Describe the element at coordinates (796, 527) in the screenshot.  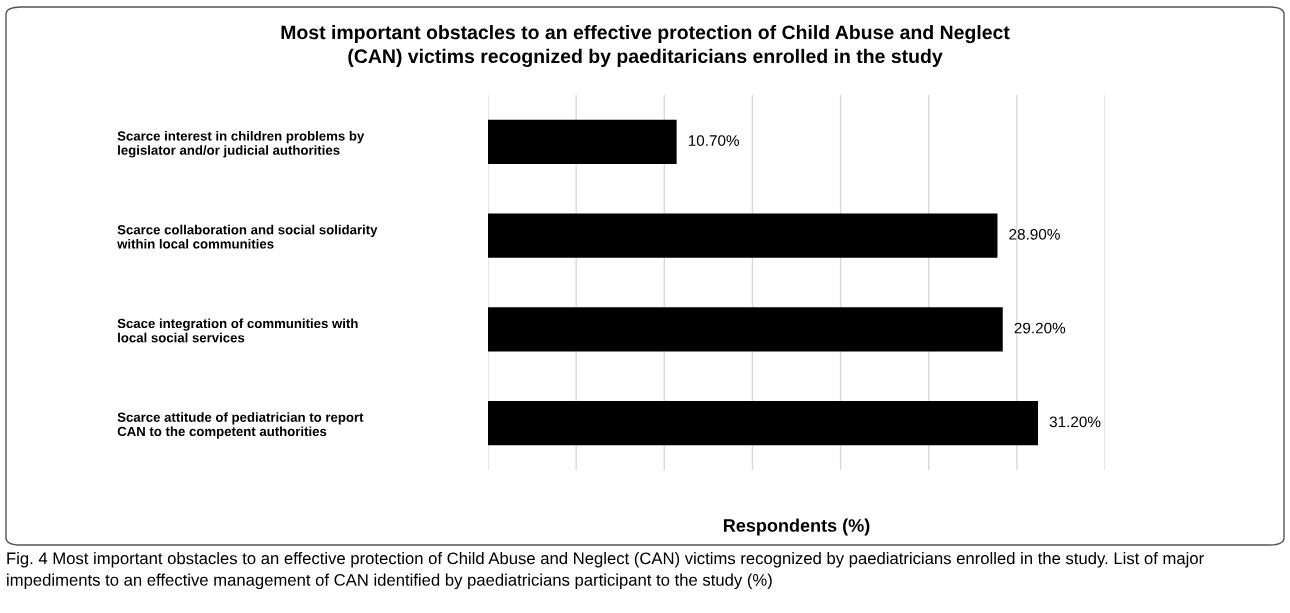
I see `x-axis-title: Respondents (%)` at that location.